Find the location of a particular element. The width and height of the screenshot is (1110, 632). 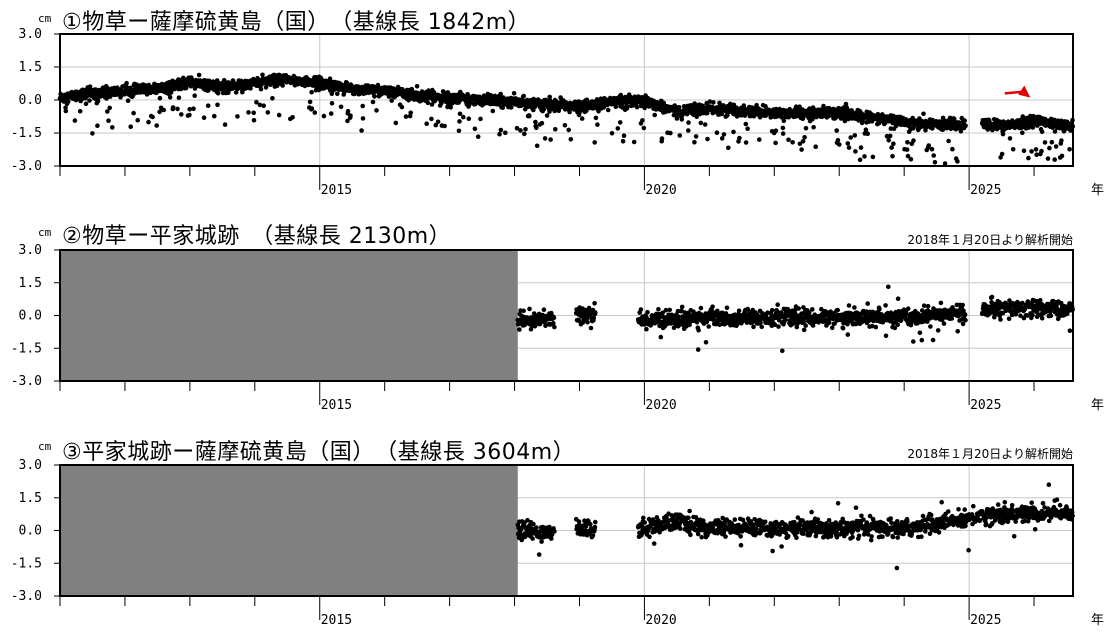

no-data-area is located at coordinates (289, 530).